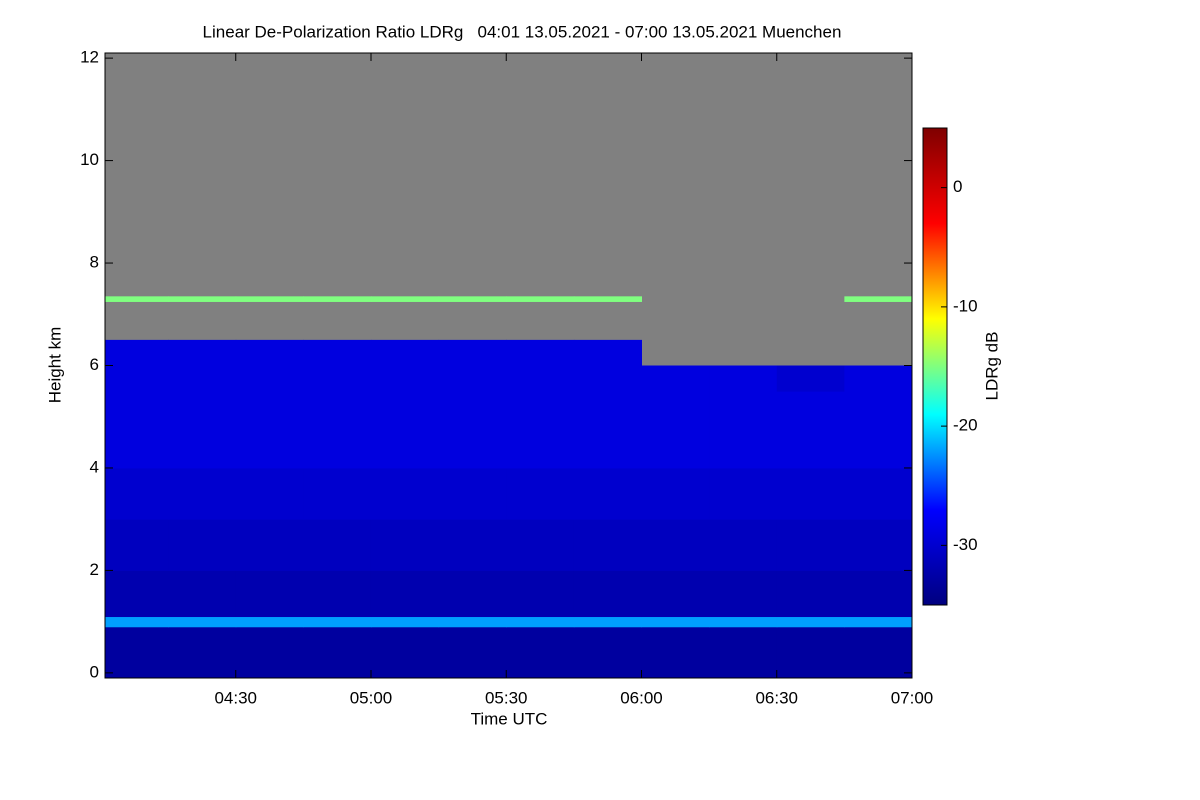 The image size is (1200, 800). Describe the element at coordinates (235, 697) in the screenshot. I see `x-tick-label: 04:30` at that location.